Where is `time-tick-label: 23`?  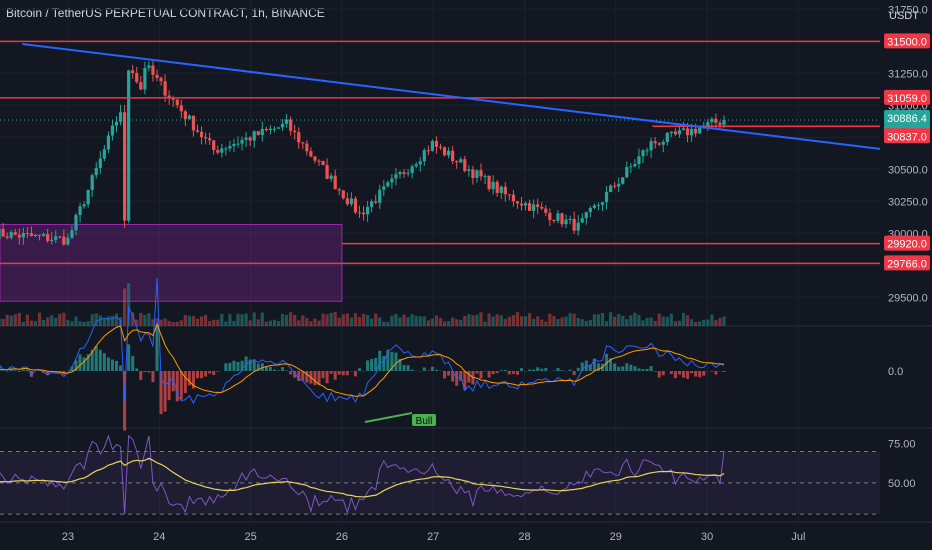 time-tick-label: 23 is located at coordinates (68, 537).